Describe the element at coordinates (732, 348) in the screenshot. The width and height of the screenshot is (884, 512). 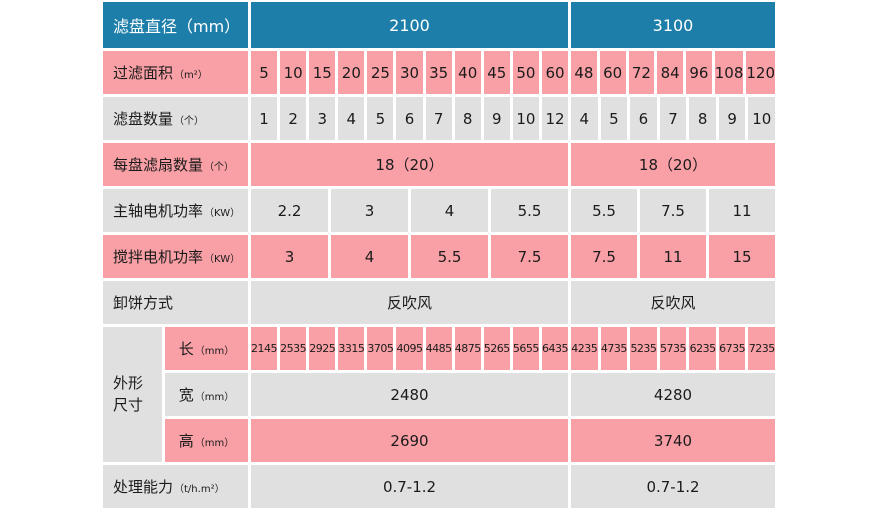
I see `value-cell: 6735` at that location.